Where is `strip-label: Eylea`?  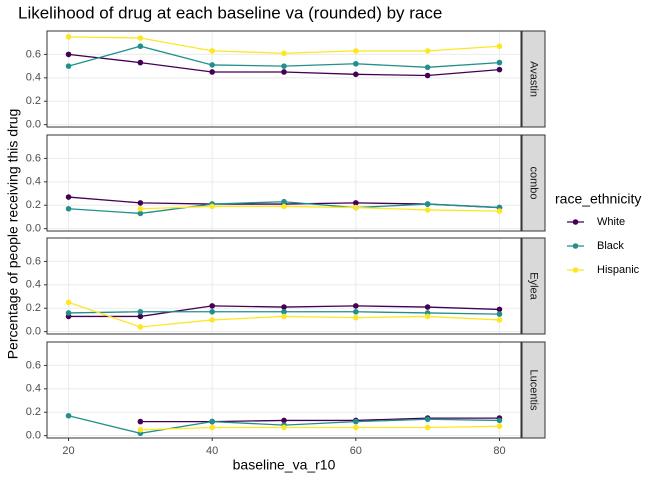
strip-label: Eylea is located at coordinates (534, 286).